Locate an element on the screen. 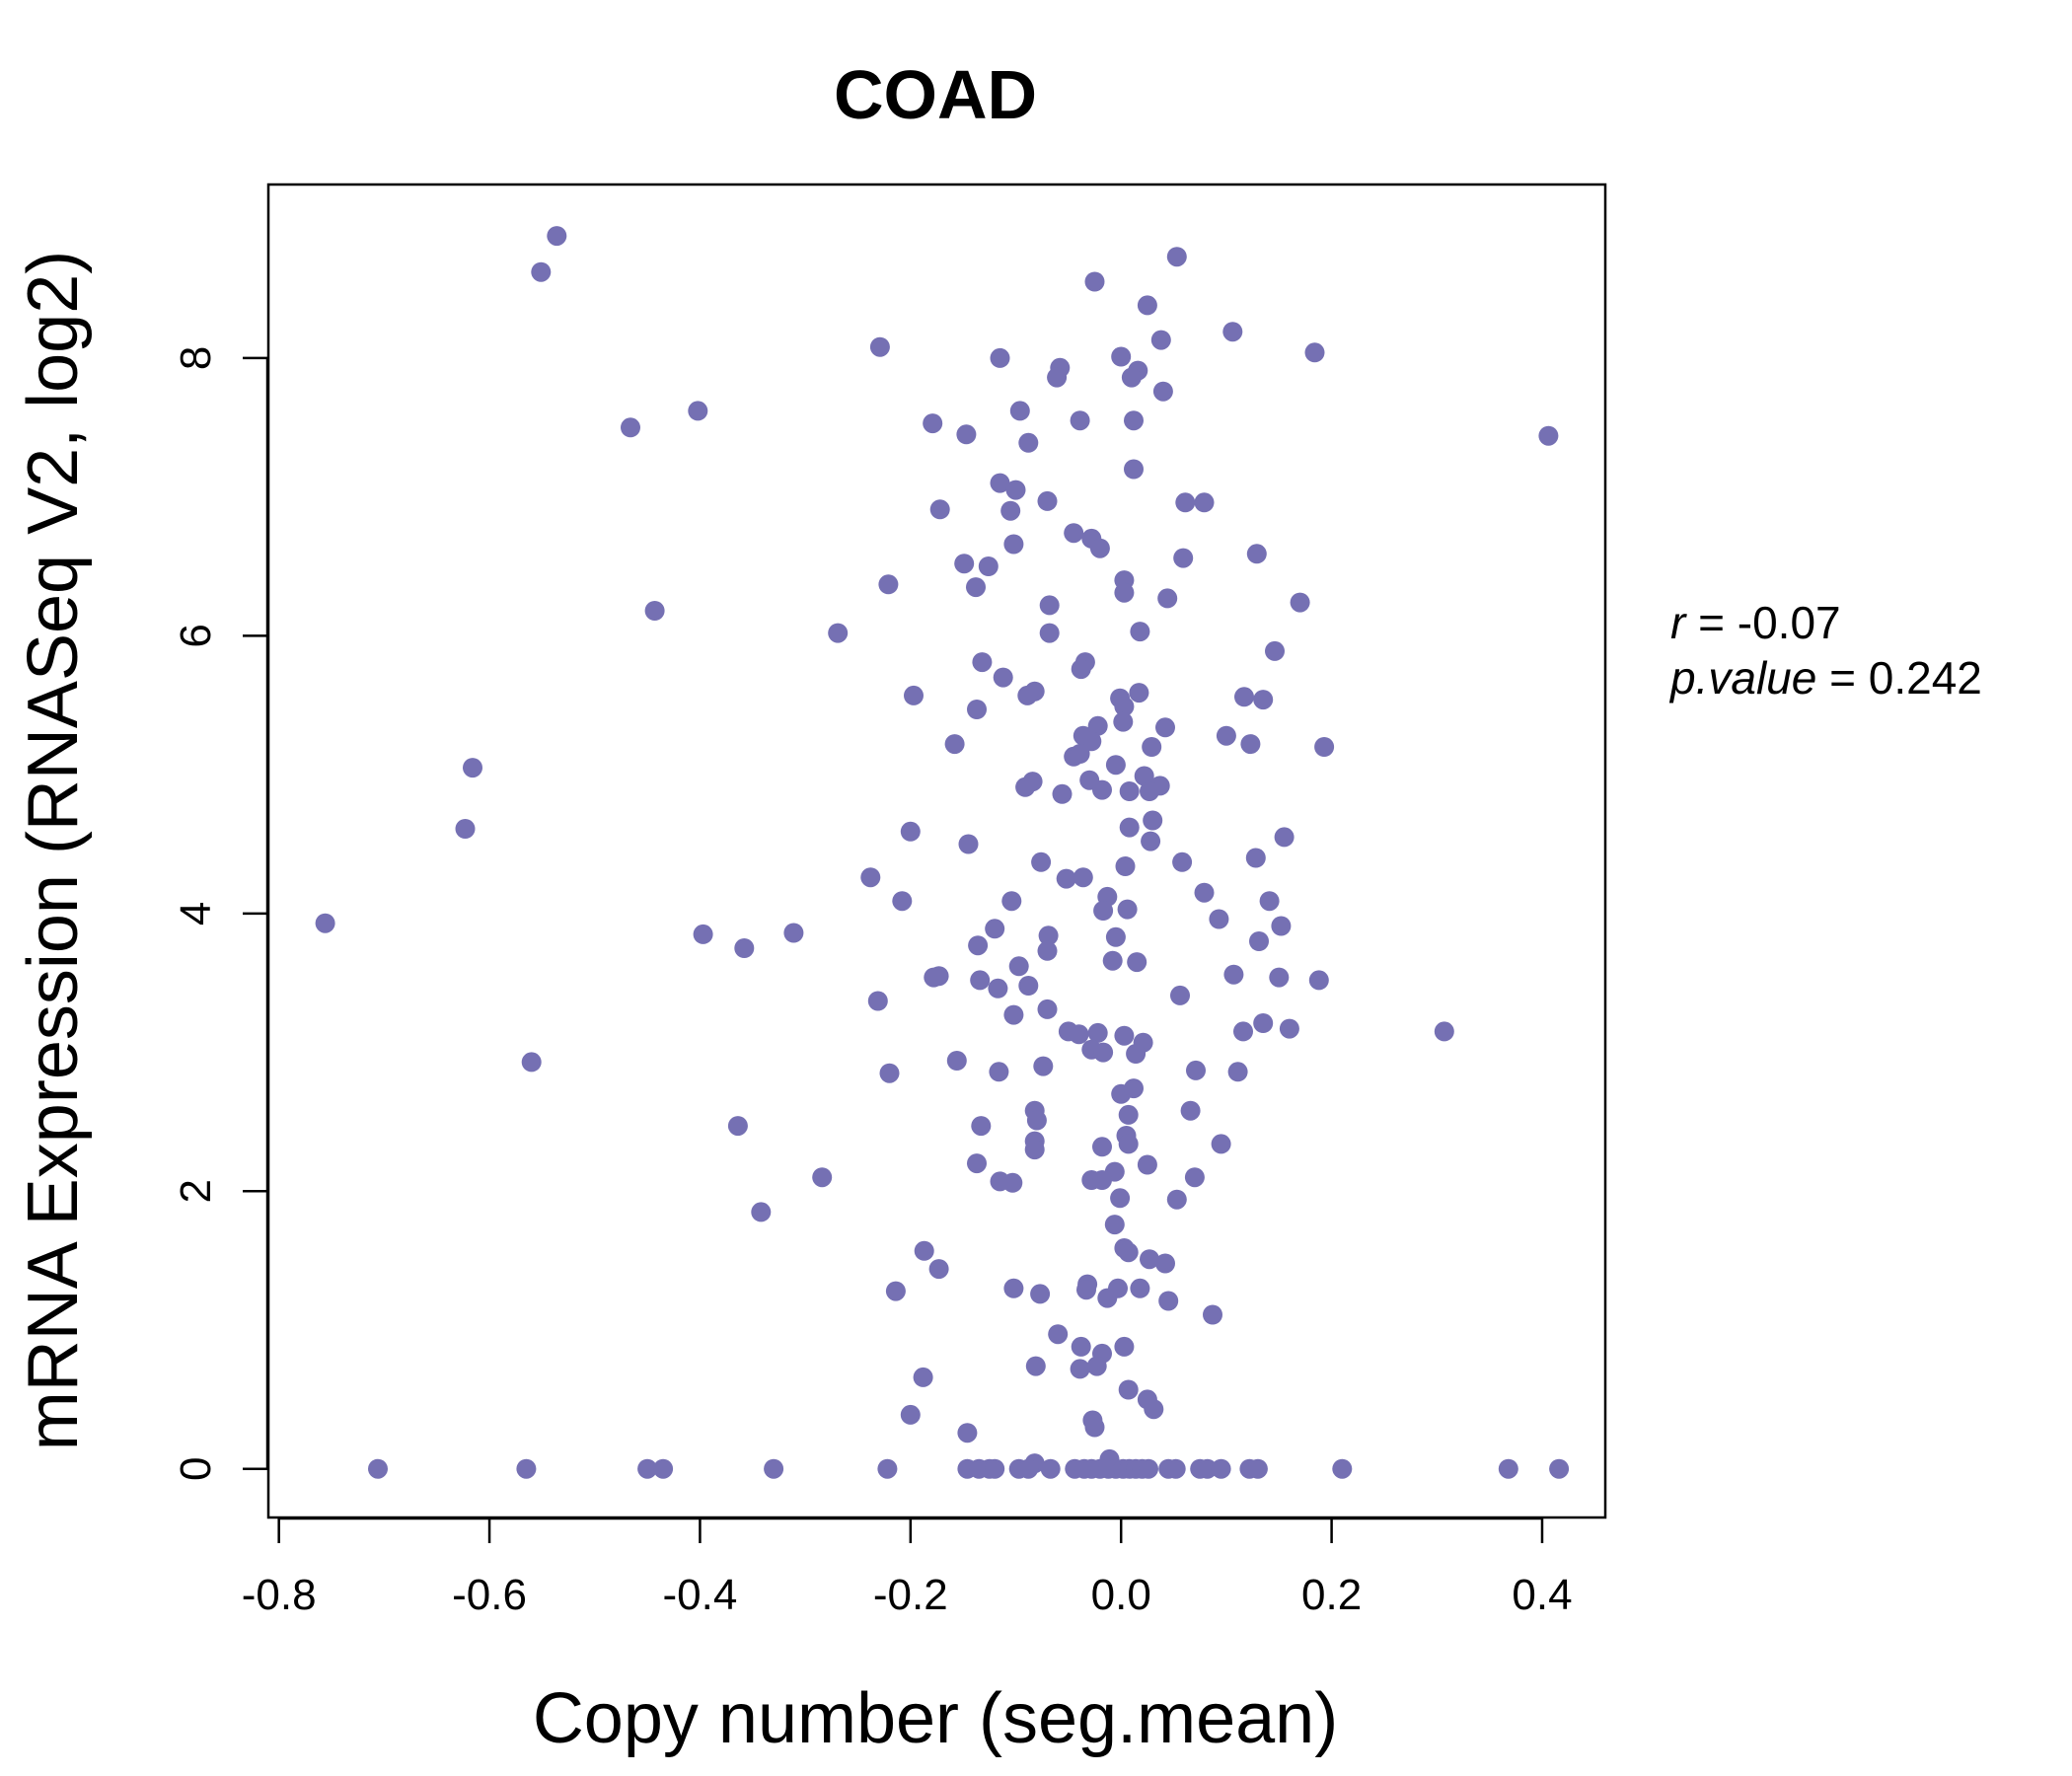 This screenshot has width=2072, height=1776. y-tick-label: 6 is located at coordinates (196, 636).